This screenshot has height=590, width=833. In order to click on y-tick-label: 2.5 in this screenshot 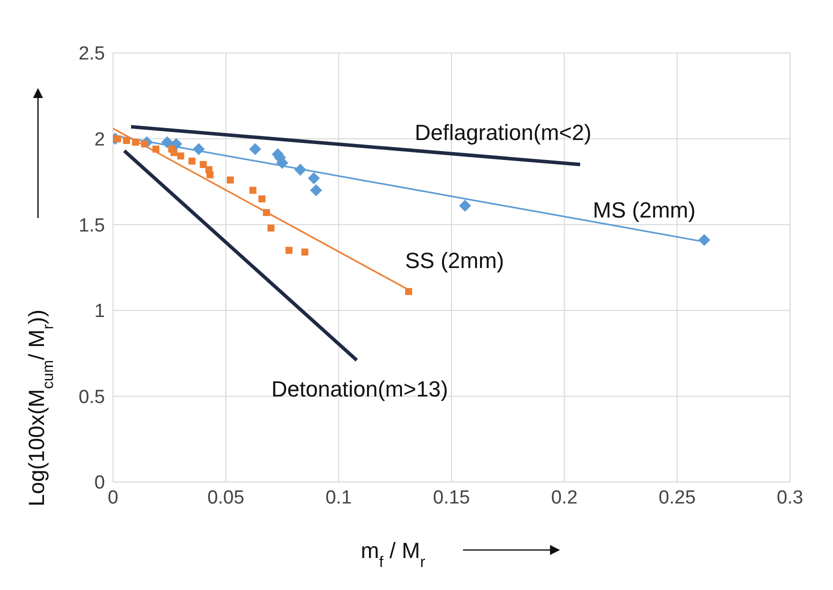, I will do `click(91, 54)`.